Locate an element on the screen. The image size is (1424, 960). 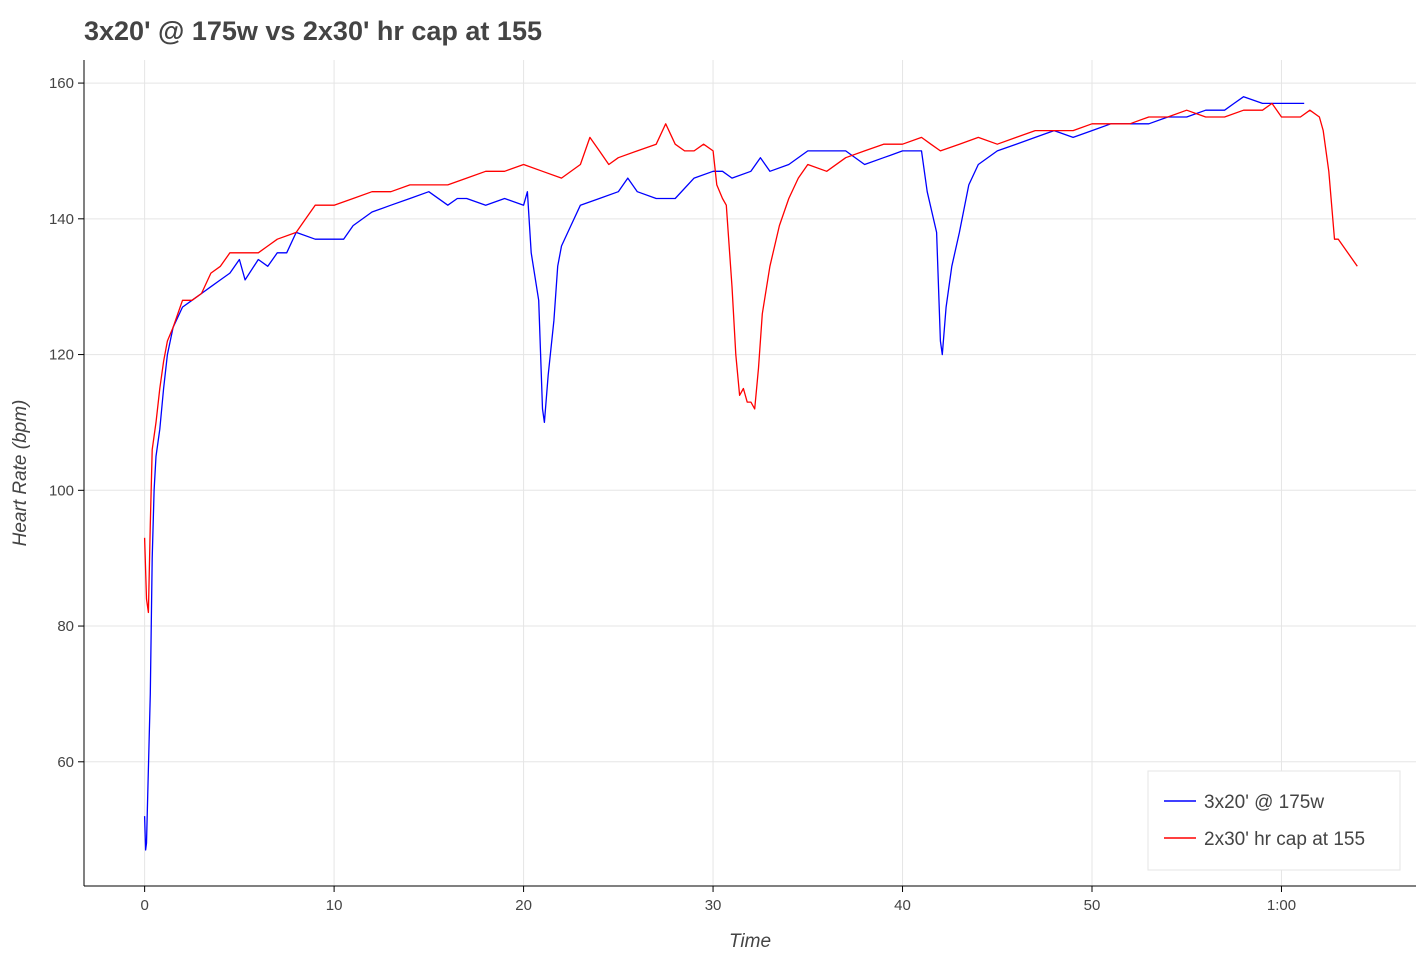
x-tick-label: 10 is located at coordinates (334, 905).